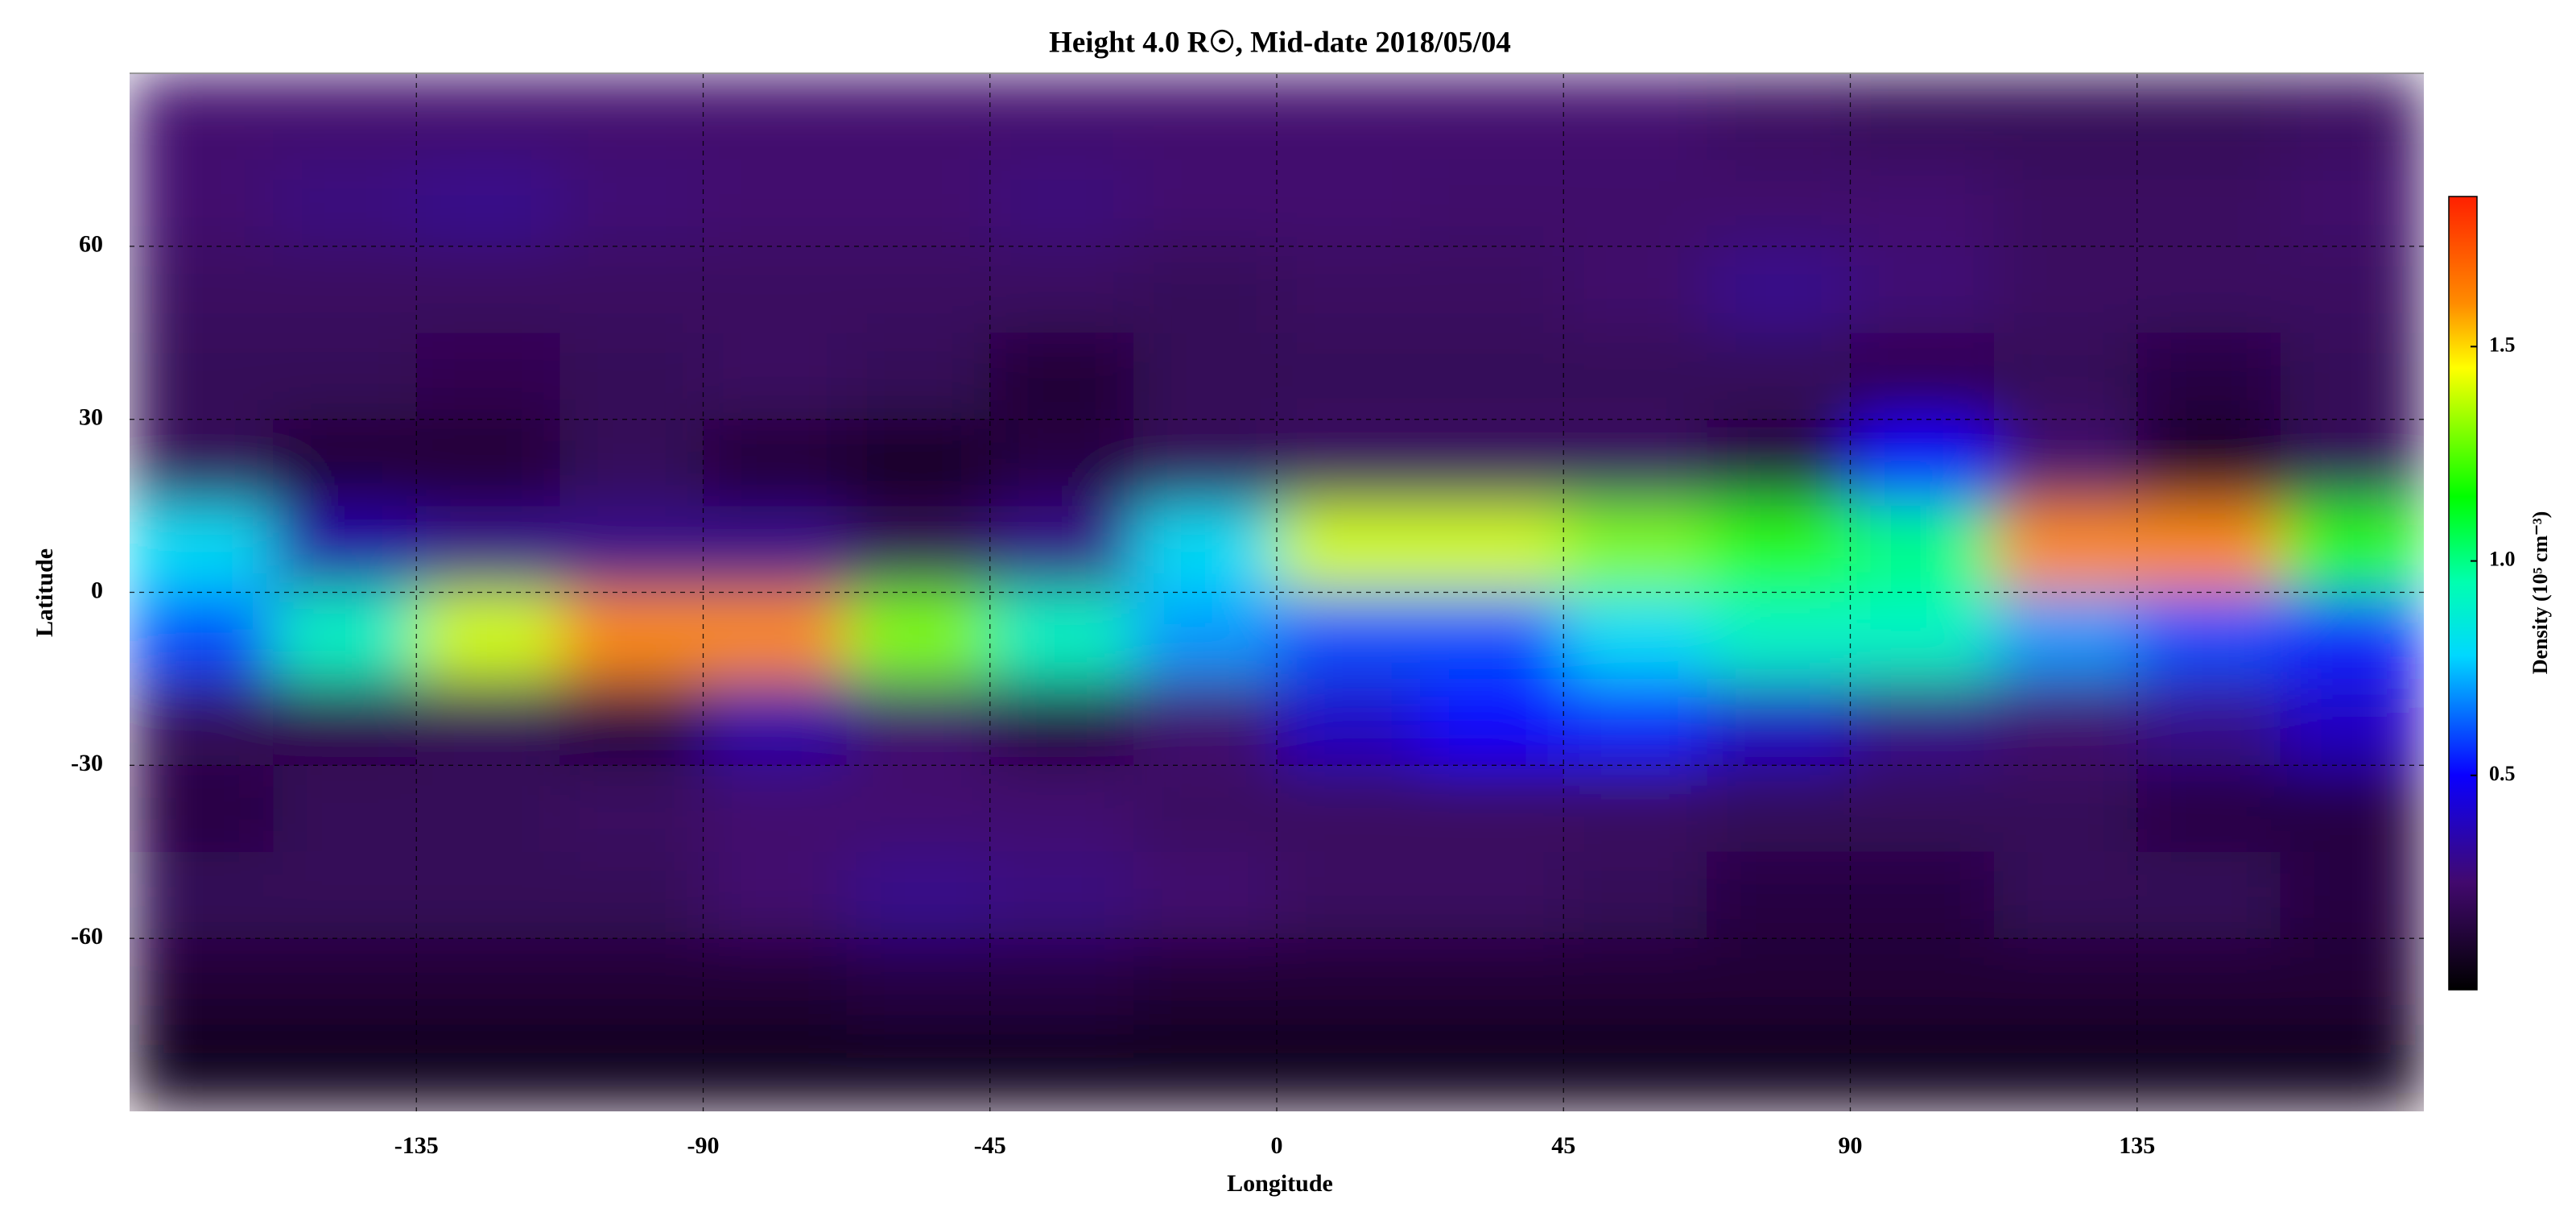 This screenshot has height=1208, width=2576. I want to click on x-tick-label: -90, so click(703, 1145).